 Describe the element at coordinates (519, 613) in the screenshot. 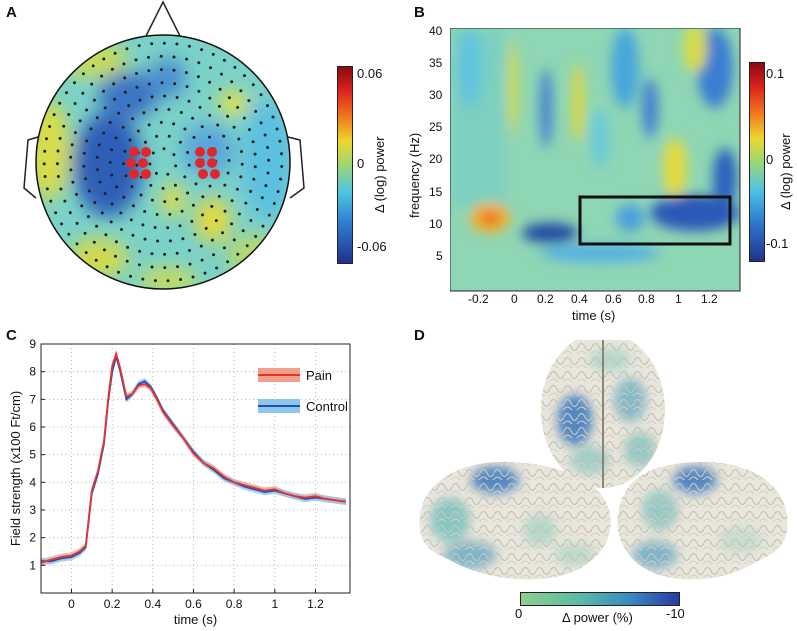

I see `colorbar-d-min-label: 0` at that location.